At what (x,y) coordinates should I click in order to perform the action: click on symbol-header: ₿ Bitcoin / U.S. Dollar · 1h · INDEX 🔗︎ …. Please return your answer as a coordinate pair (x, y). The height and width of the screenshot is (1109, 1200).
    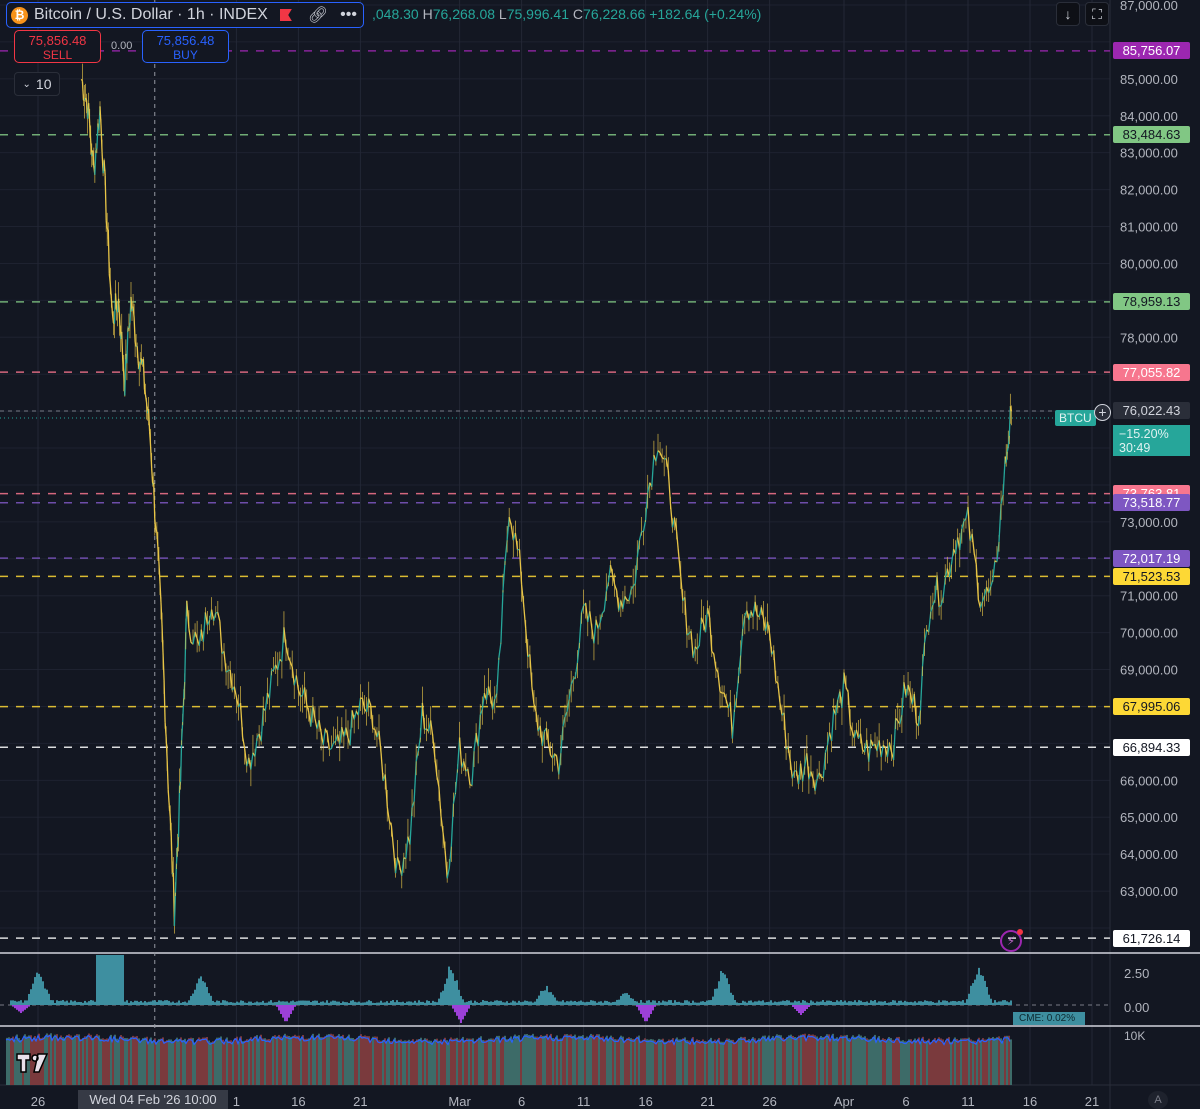
    Looking at the image, I should click on (185, 15).